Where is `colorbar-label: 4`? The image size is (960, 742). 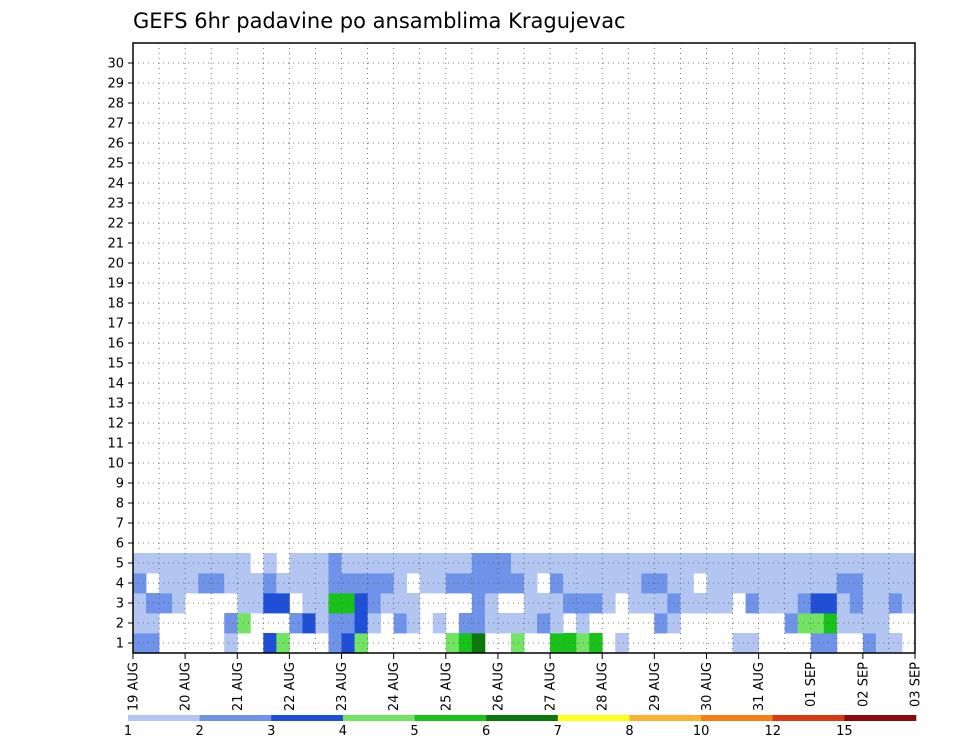
colorbar-label: 4 is located at coordinates (343, 731).